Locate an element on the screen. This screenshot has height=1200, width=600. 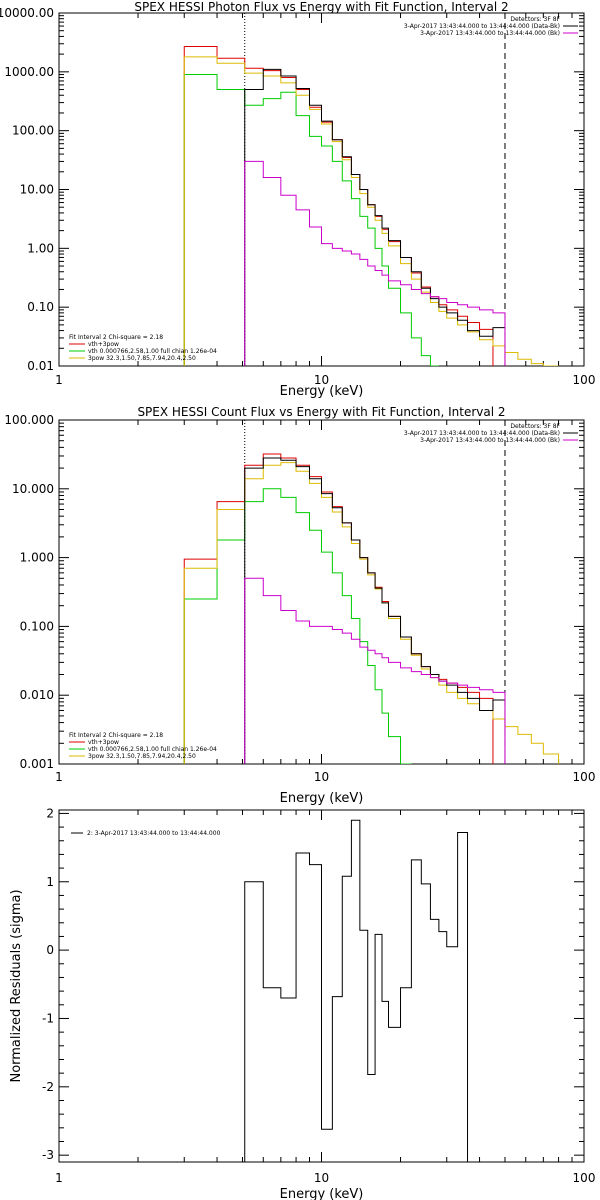
y-tick-label: 100.000 is located at coordinates (29, 420).